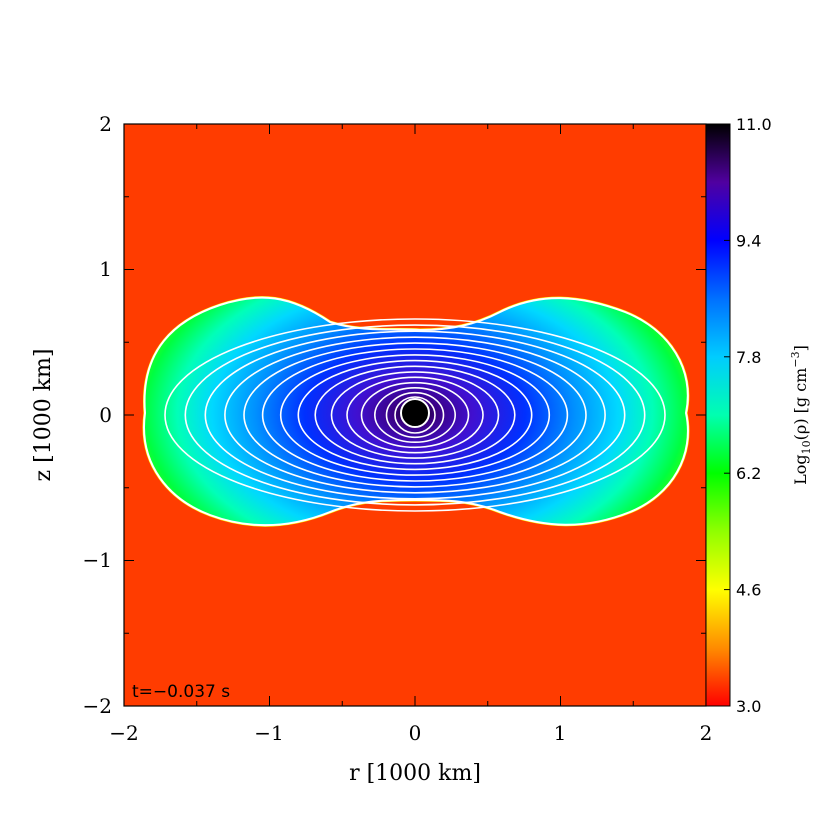 The image size is (830, 830). What do you see at coordinates (748, 357) in the screenshot?
I see `colorbar-tick-label: 7.8` at bounding box center [748, 357].